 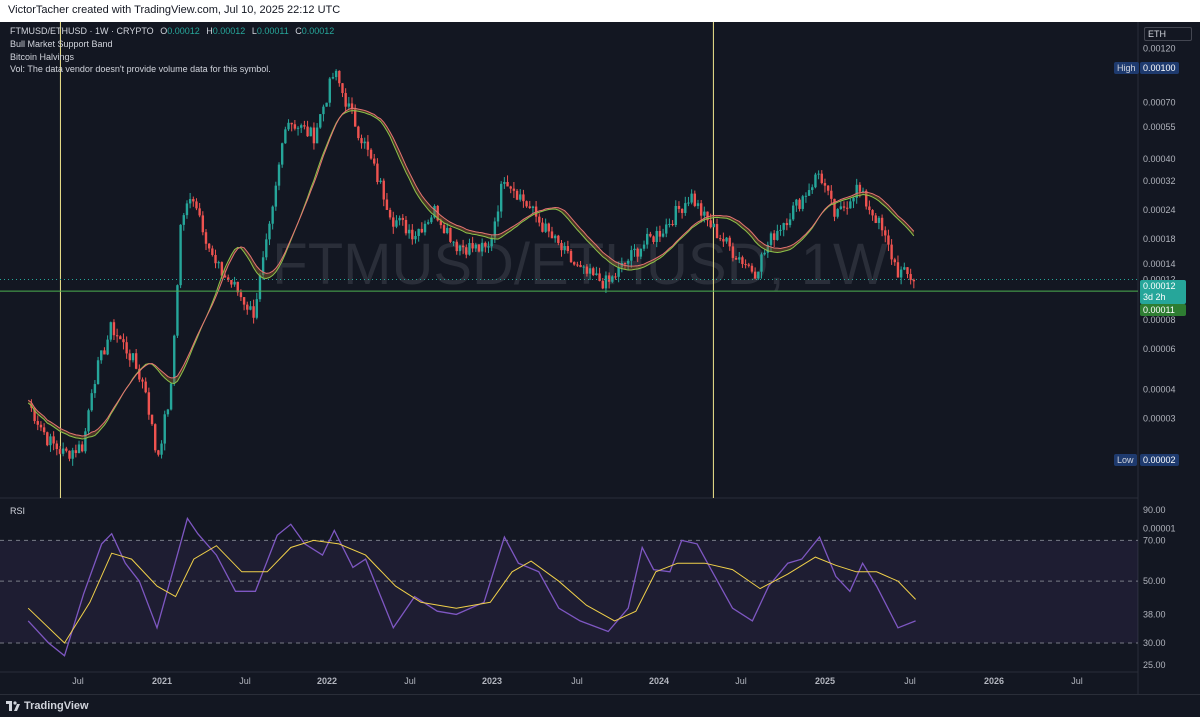 I want to click on time-tick-8: Jul, so click(x=741, y=681).